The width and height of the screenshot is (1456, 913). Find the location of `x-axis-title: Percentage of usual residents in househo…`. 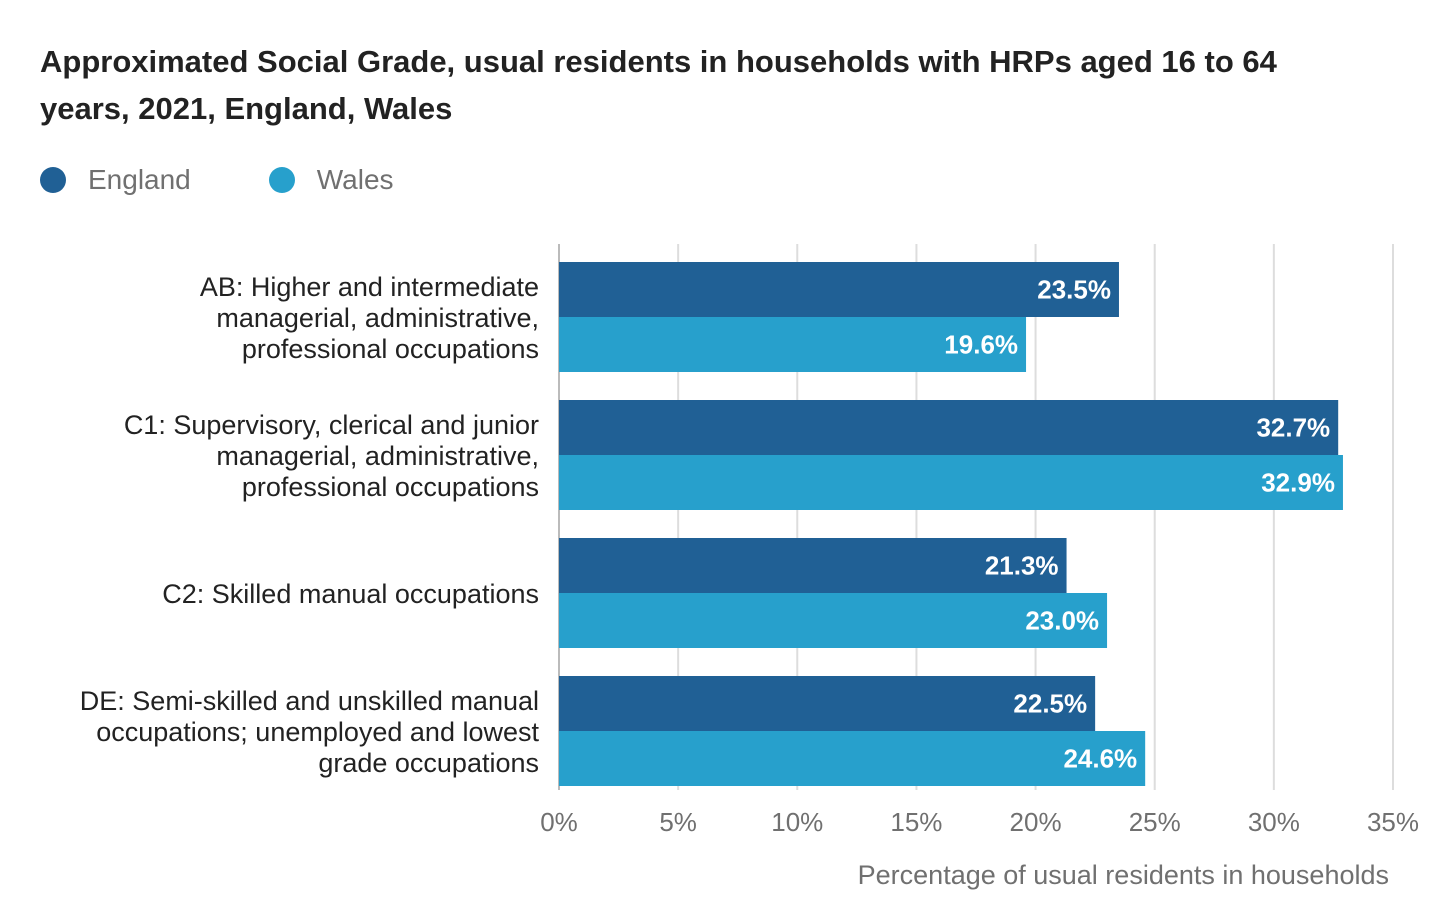

x-axis-title: Percentage of usual residents in househo… is located at coordinates (1123, 875).